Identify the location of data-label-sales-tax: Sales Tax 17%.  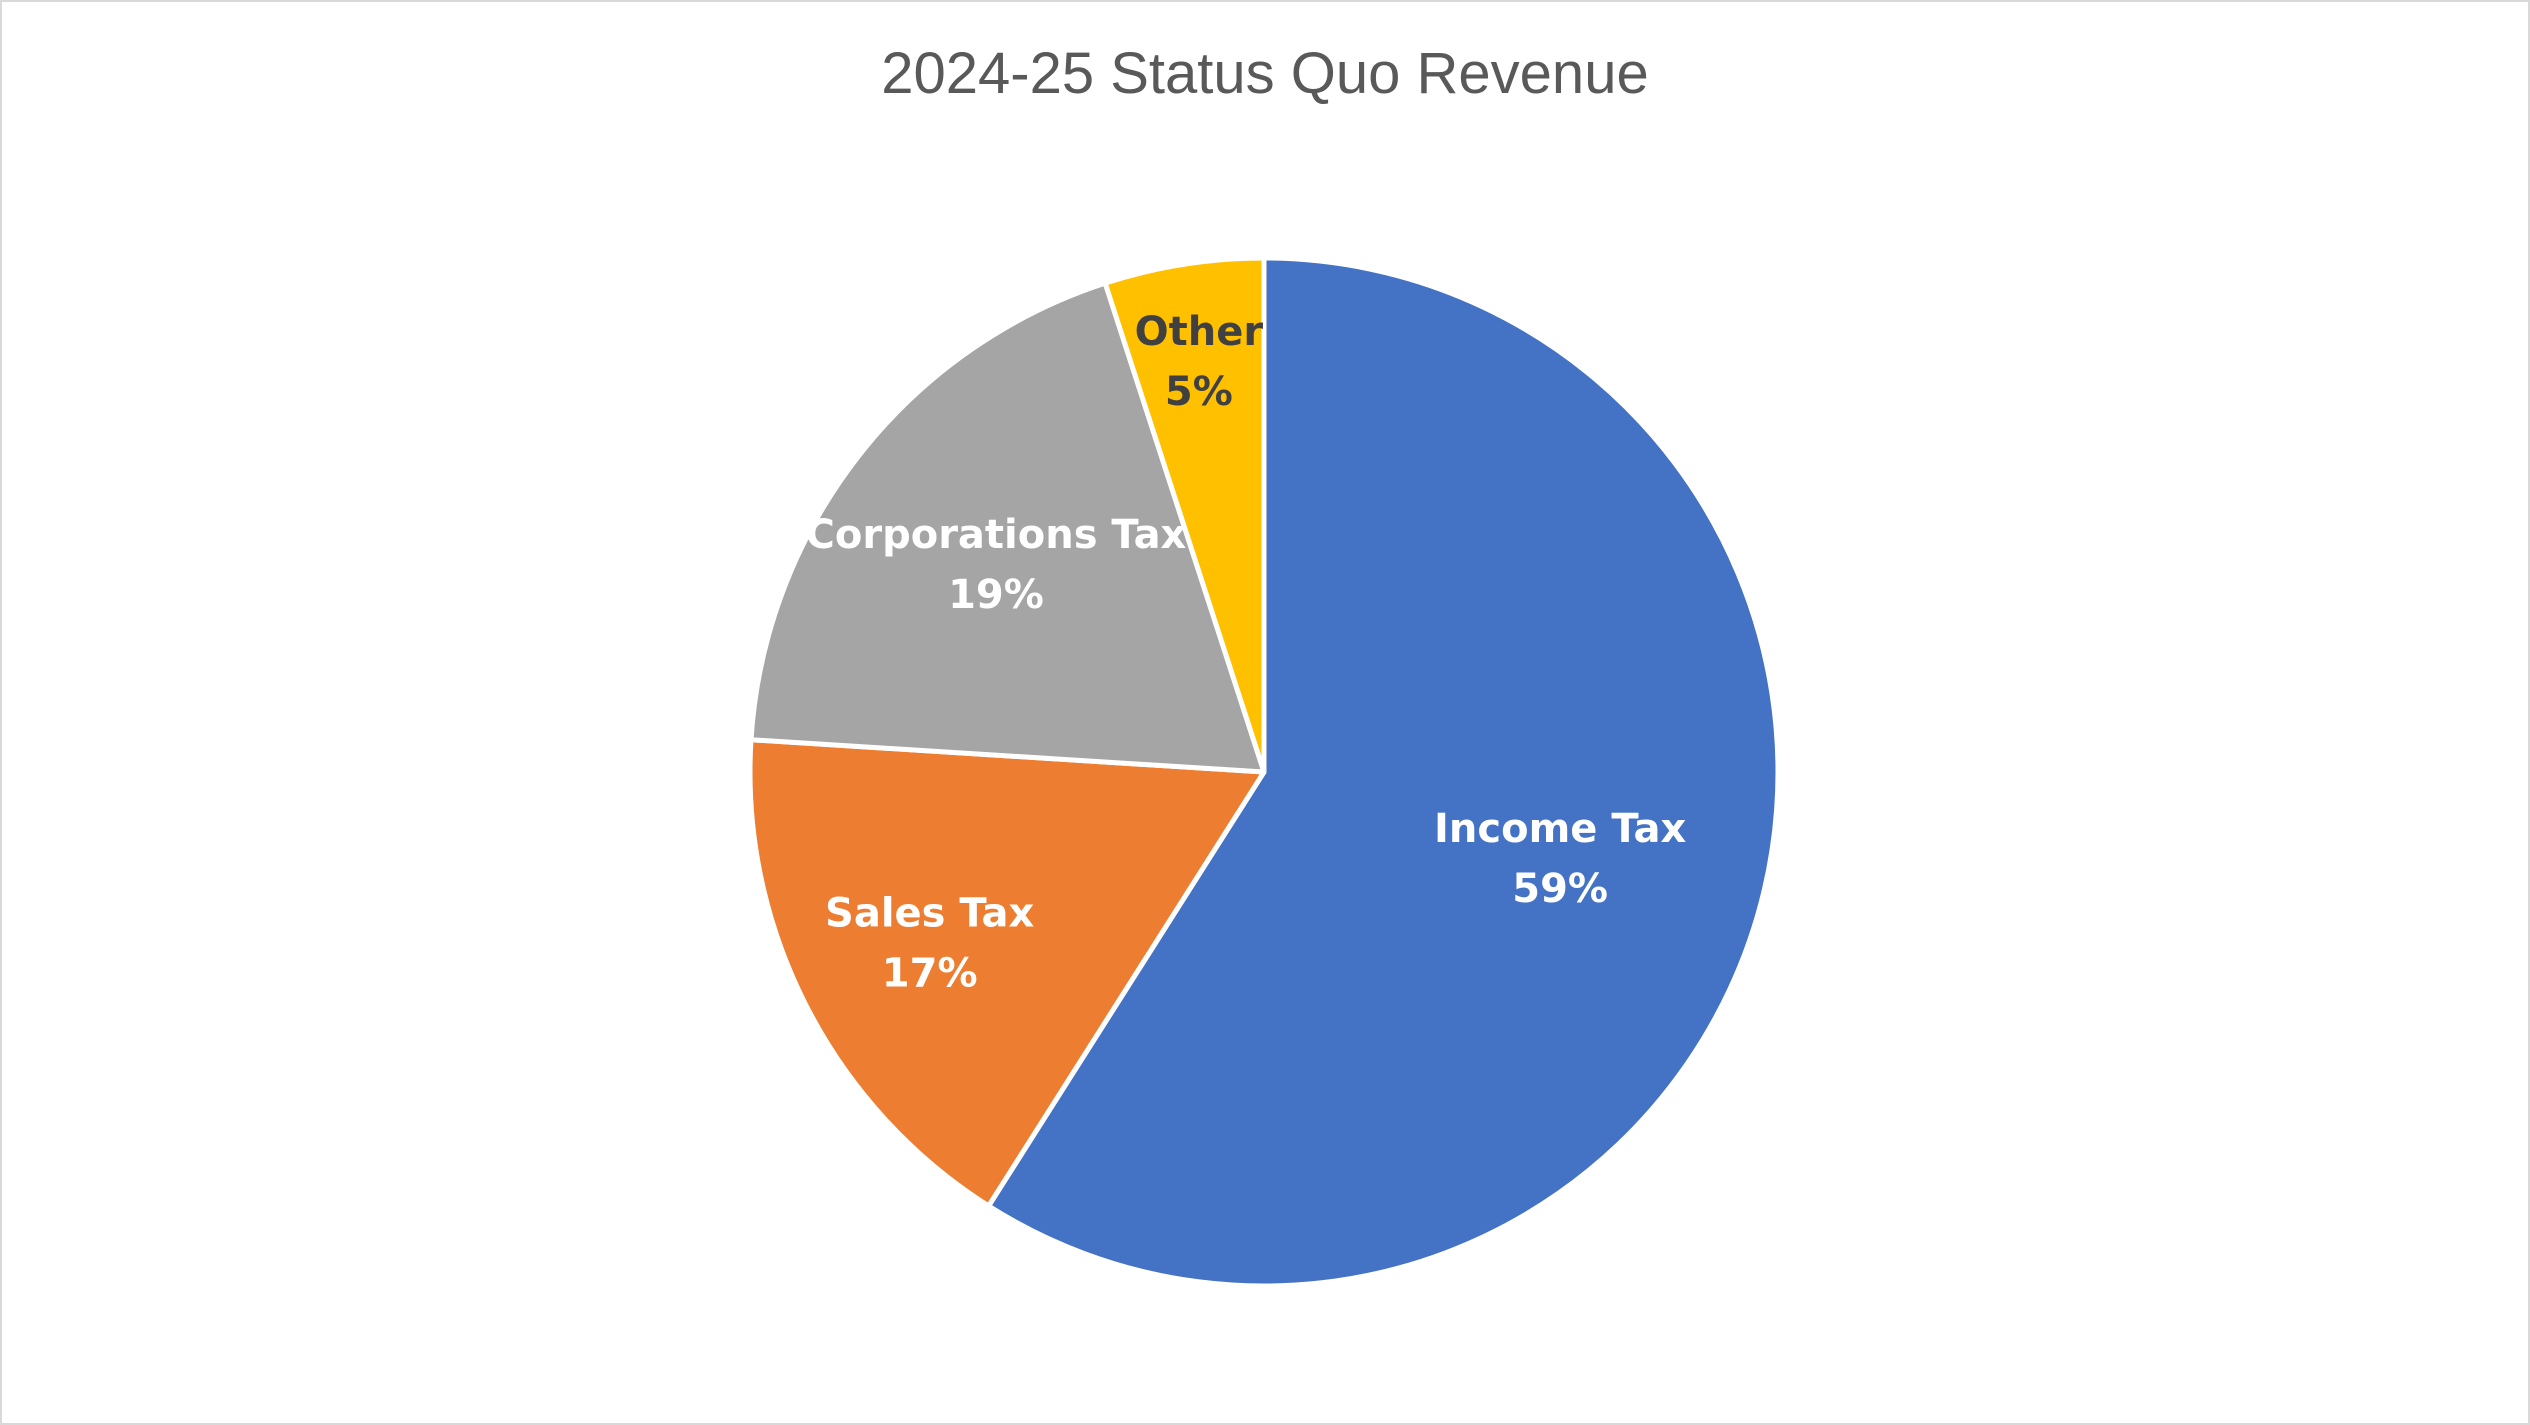
(929, 943).